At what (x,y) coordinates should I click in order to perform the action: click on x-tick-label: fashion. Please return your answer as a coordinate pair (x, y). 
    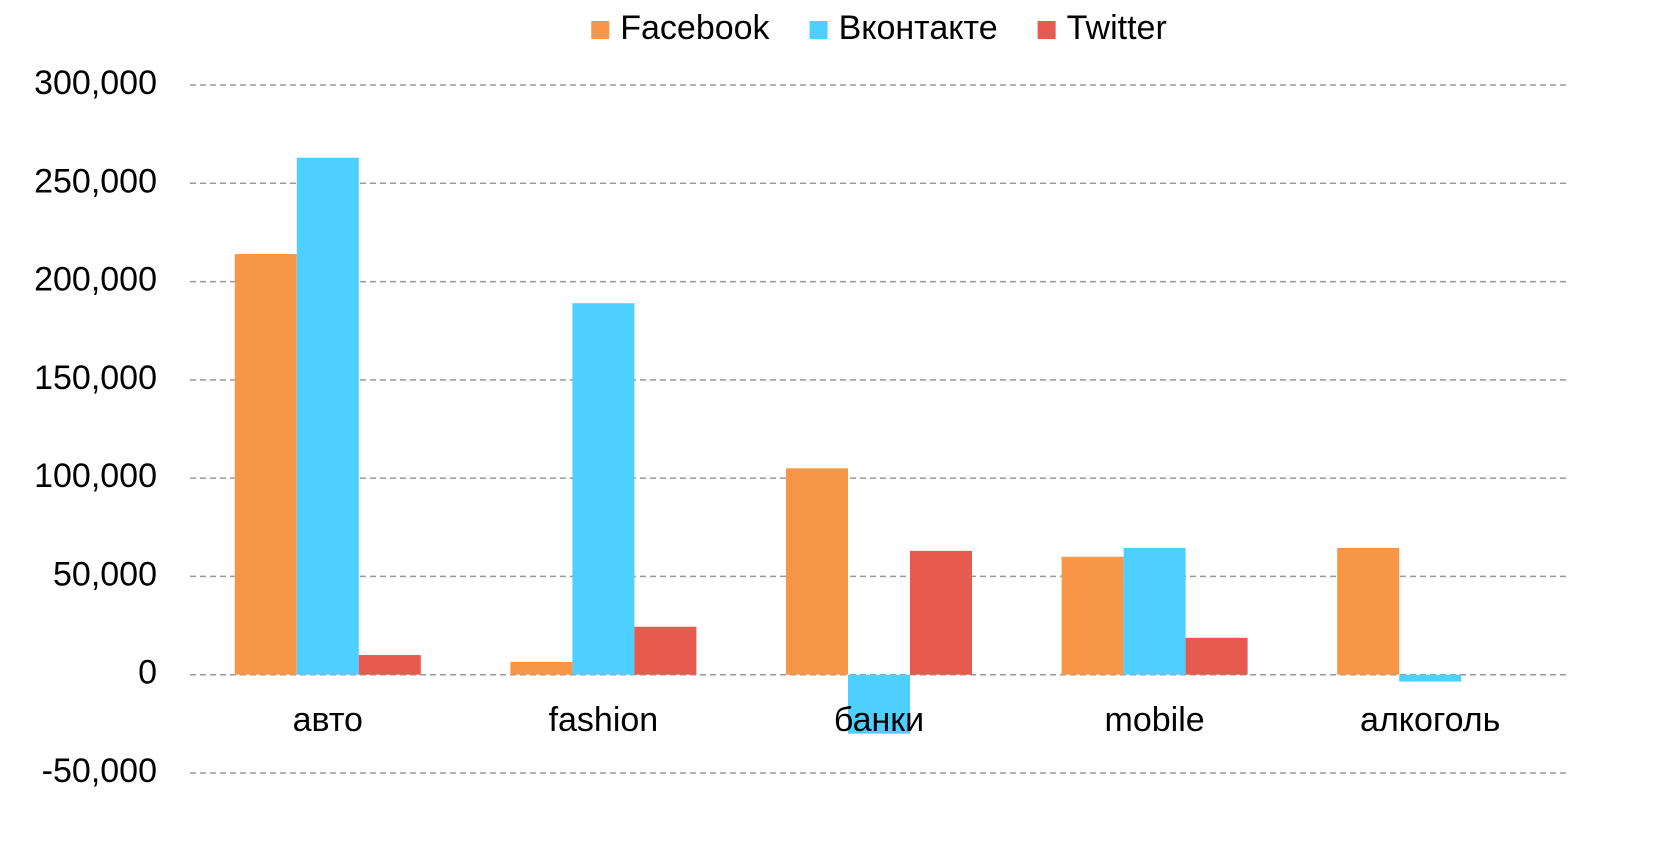
    Looking at the image, I should click on (604, 720).